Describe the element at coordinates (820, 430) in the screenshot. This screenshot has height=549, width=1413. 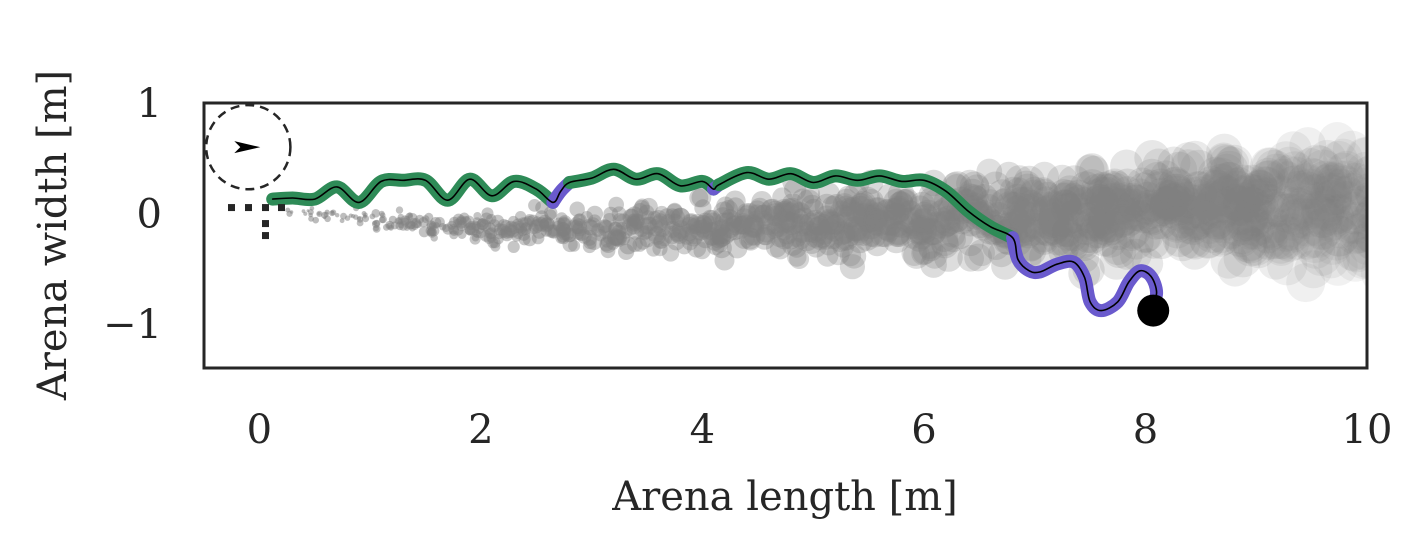
I see `x-axis-ticks: 0 2 4 6 8 10` at that location.